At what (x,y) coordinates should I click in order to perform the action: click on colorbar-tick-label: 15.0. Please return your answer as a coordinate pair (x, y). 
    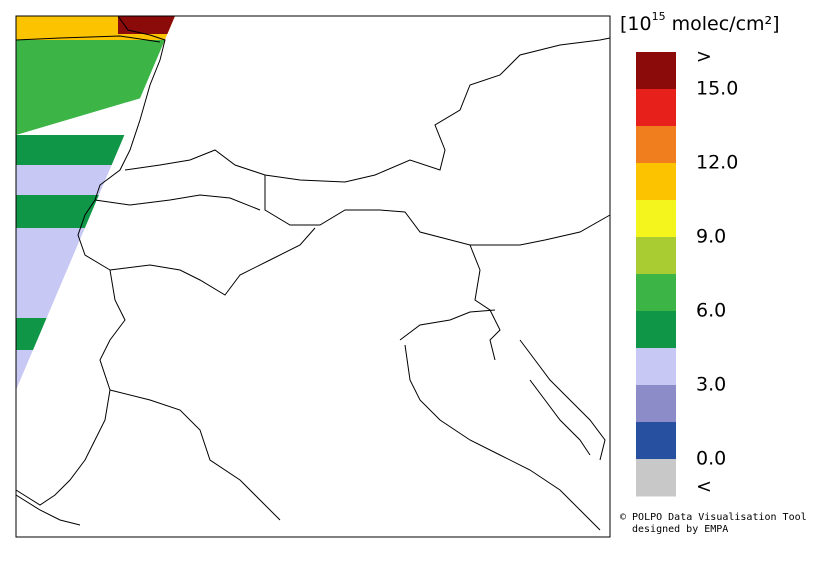
    Looking at the image, I should click on (717, 89).